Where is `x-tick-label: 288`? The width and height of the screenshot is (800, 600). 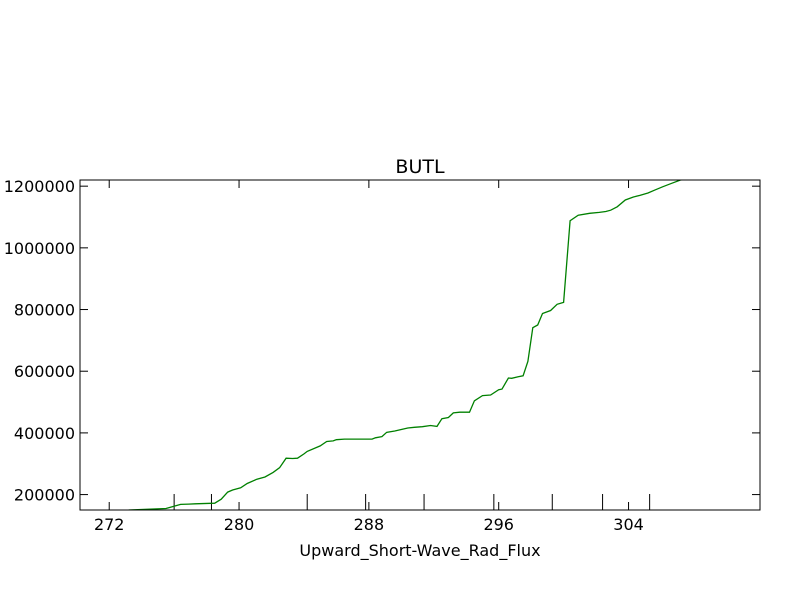
x-tick-label: 288 is located at coordinates (369, 524).